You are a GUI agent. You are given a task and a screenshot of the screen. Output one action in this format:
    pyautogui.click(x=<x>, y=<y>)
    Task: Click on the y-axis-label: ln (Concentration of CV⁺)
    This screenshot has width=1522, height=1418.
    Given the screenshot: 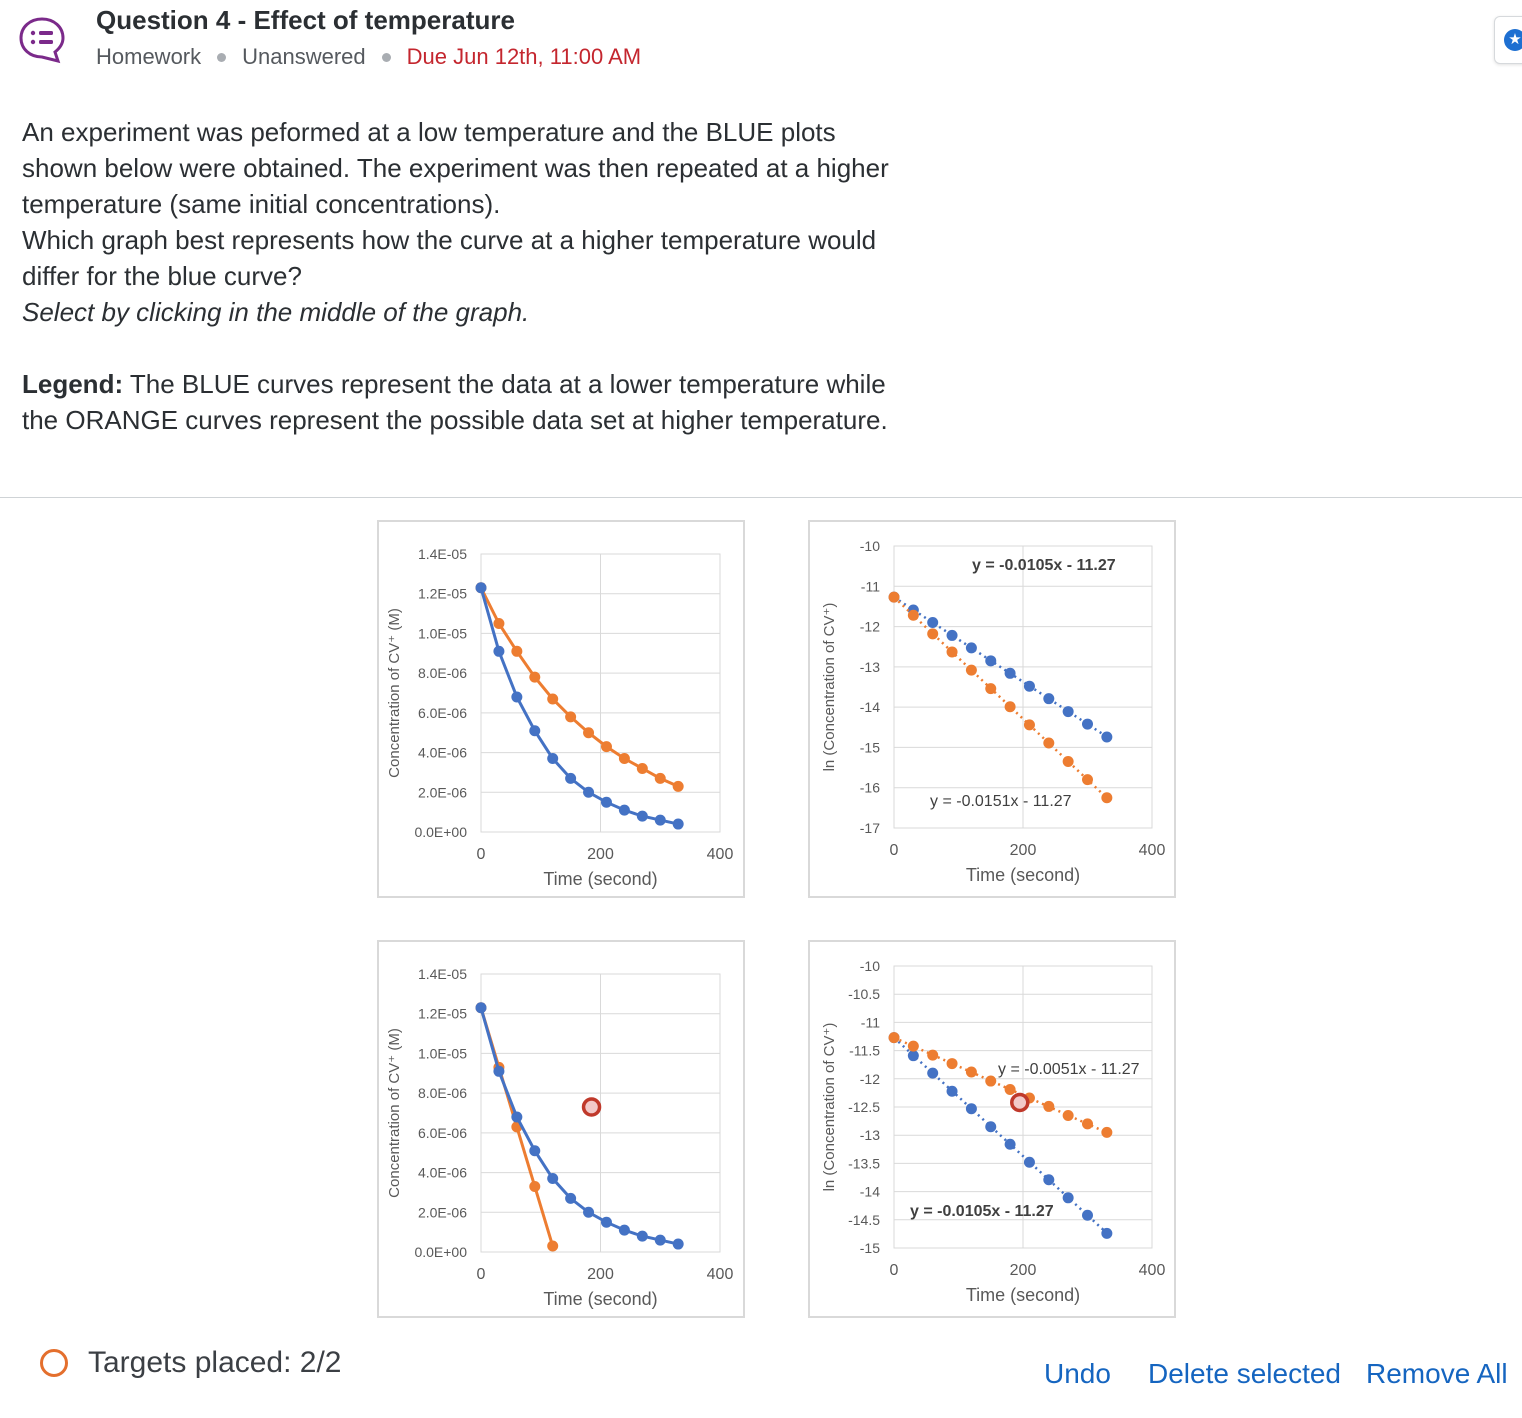 What is the action you would take?
    pyautogui.click(x=829, y=1107)
    